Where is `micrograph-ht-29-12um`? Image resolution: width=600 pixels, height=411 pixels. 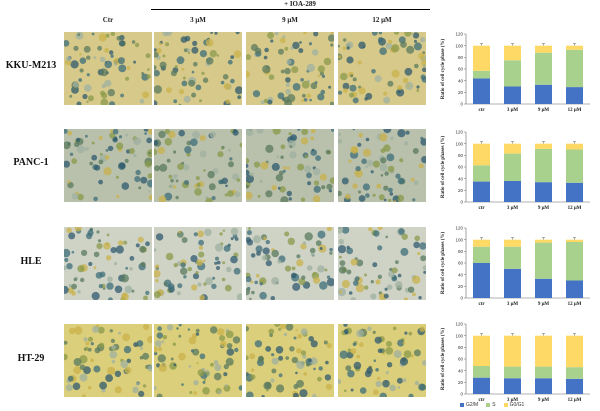
micrograph-ht-29-12um is located at coordinates (382, 360).